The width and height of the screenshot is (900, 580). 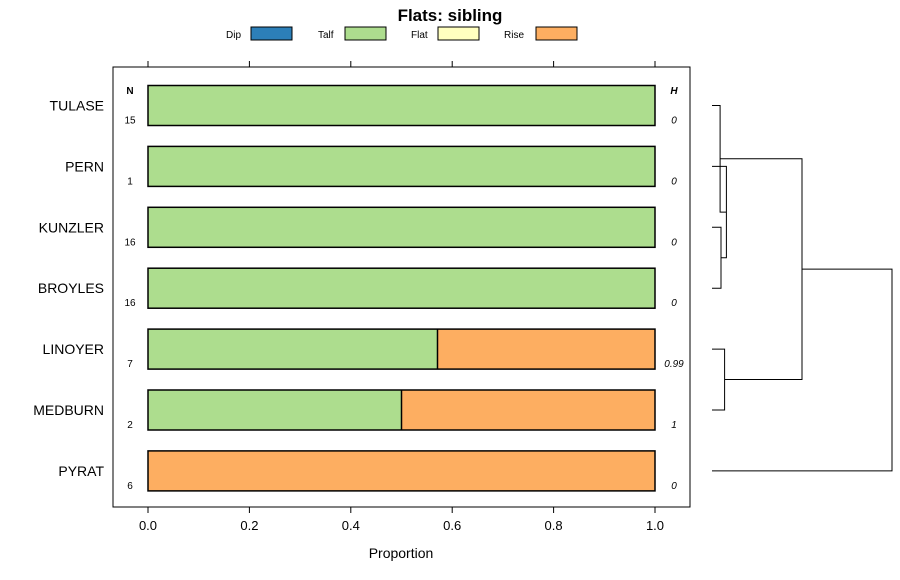 What do you see at coordinates (130, 364) in the screenshot?
I see `n-value: 7` at bounding box center [130, 364].